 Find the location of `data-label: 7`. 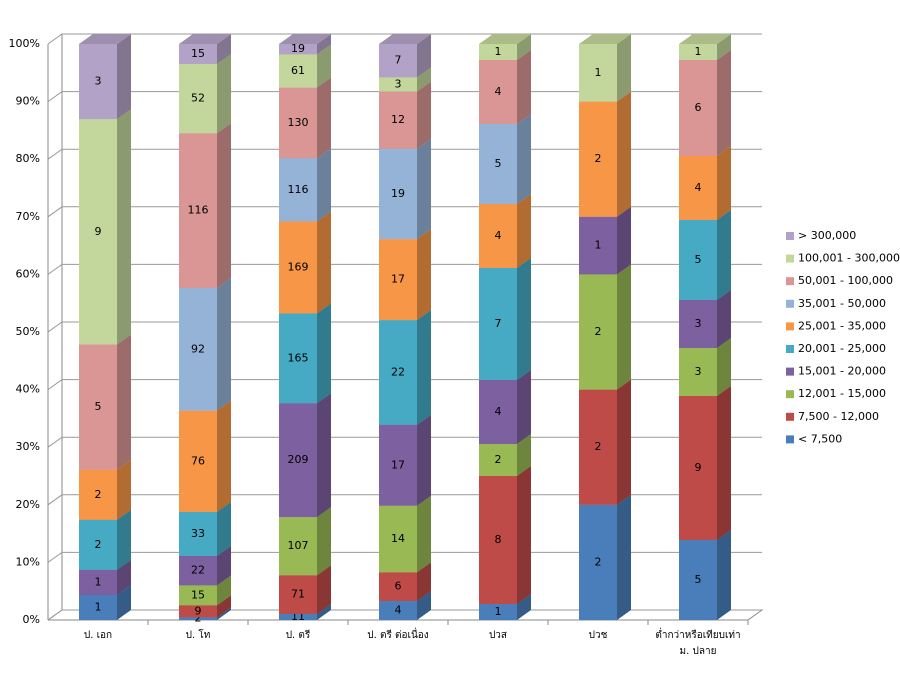

data-label: 7 is located at coordinates (398, 60).